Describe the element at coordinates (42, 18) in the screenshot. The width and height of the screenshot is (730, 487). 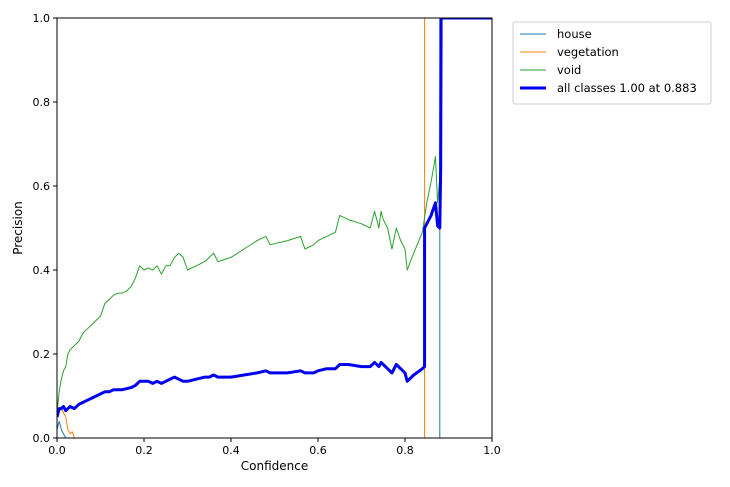
I see `y-tick-label: 1.0` at that location.